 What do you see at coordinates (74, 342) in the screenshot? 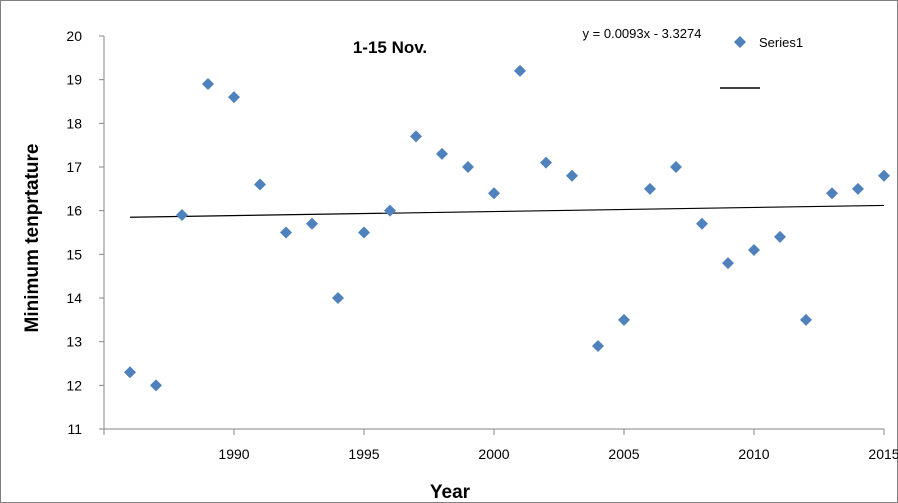
I see `y-tick-label: 13` at bounding box center [74, 342].